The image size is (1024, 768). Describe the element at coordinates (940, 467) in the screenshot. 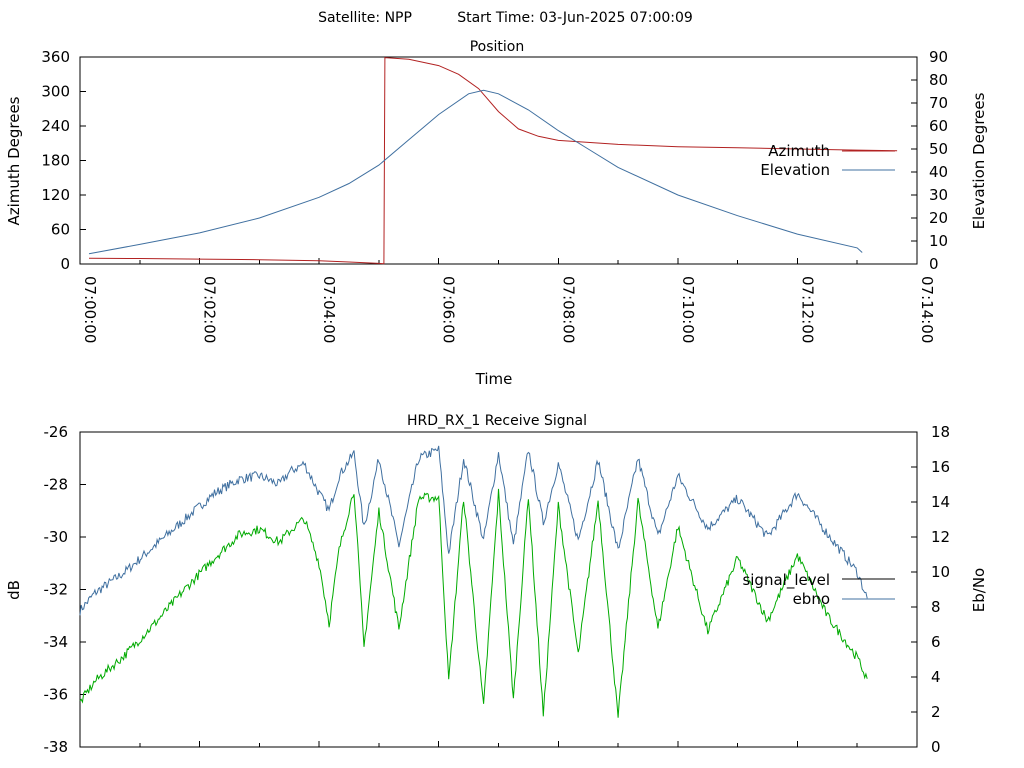

I see `signal-y2-tick-label: 16` at that location.